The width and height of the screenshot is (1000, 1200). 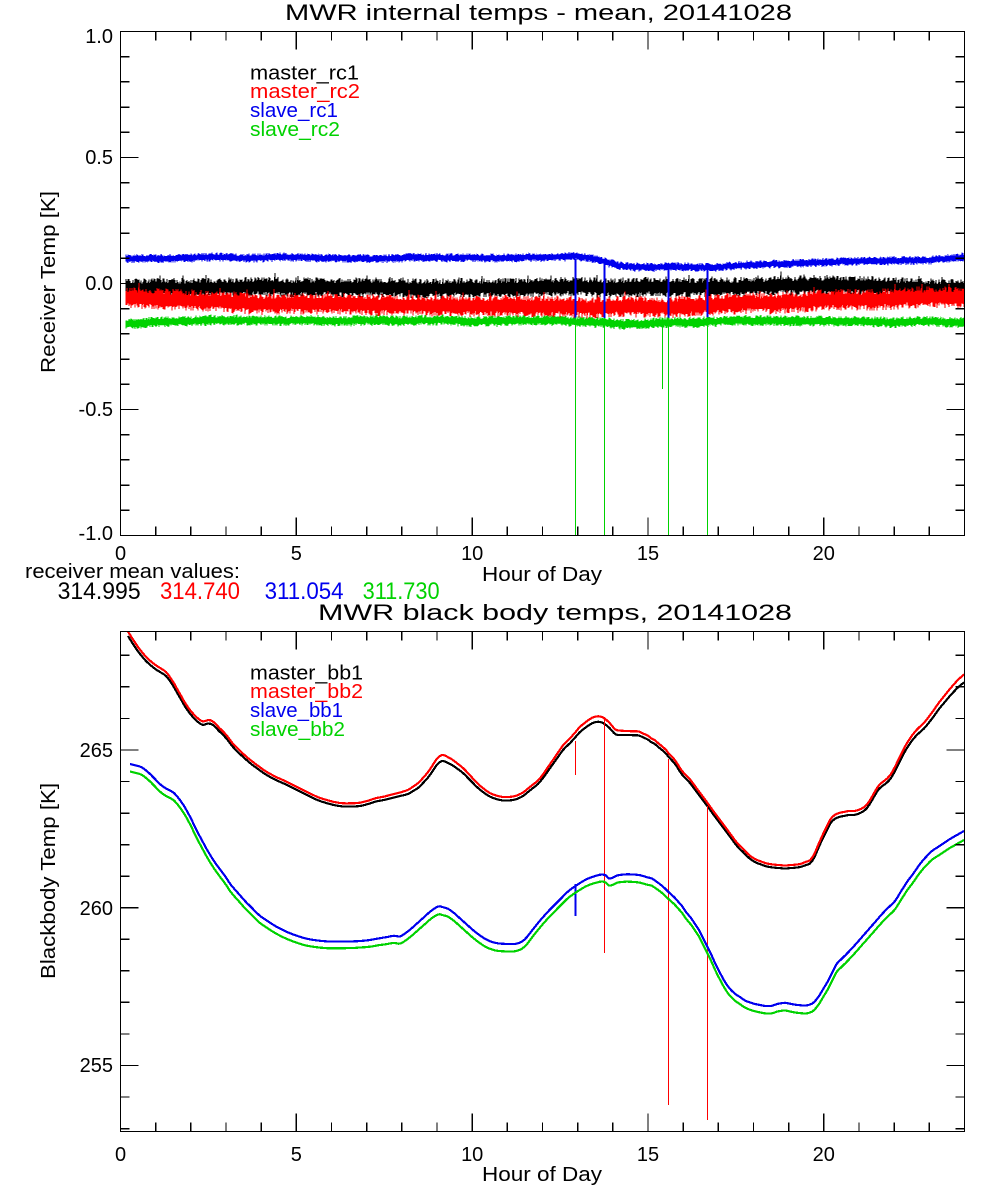 I want to click on svg-text: 314.995, so click(x=99, y=591).